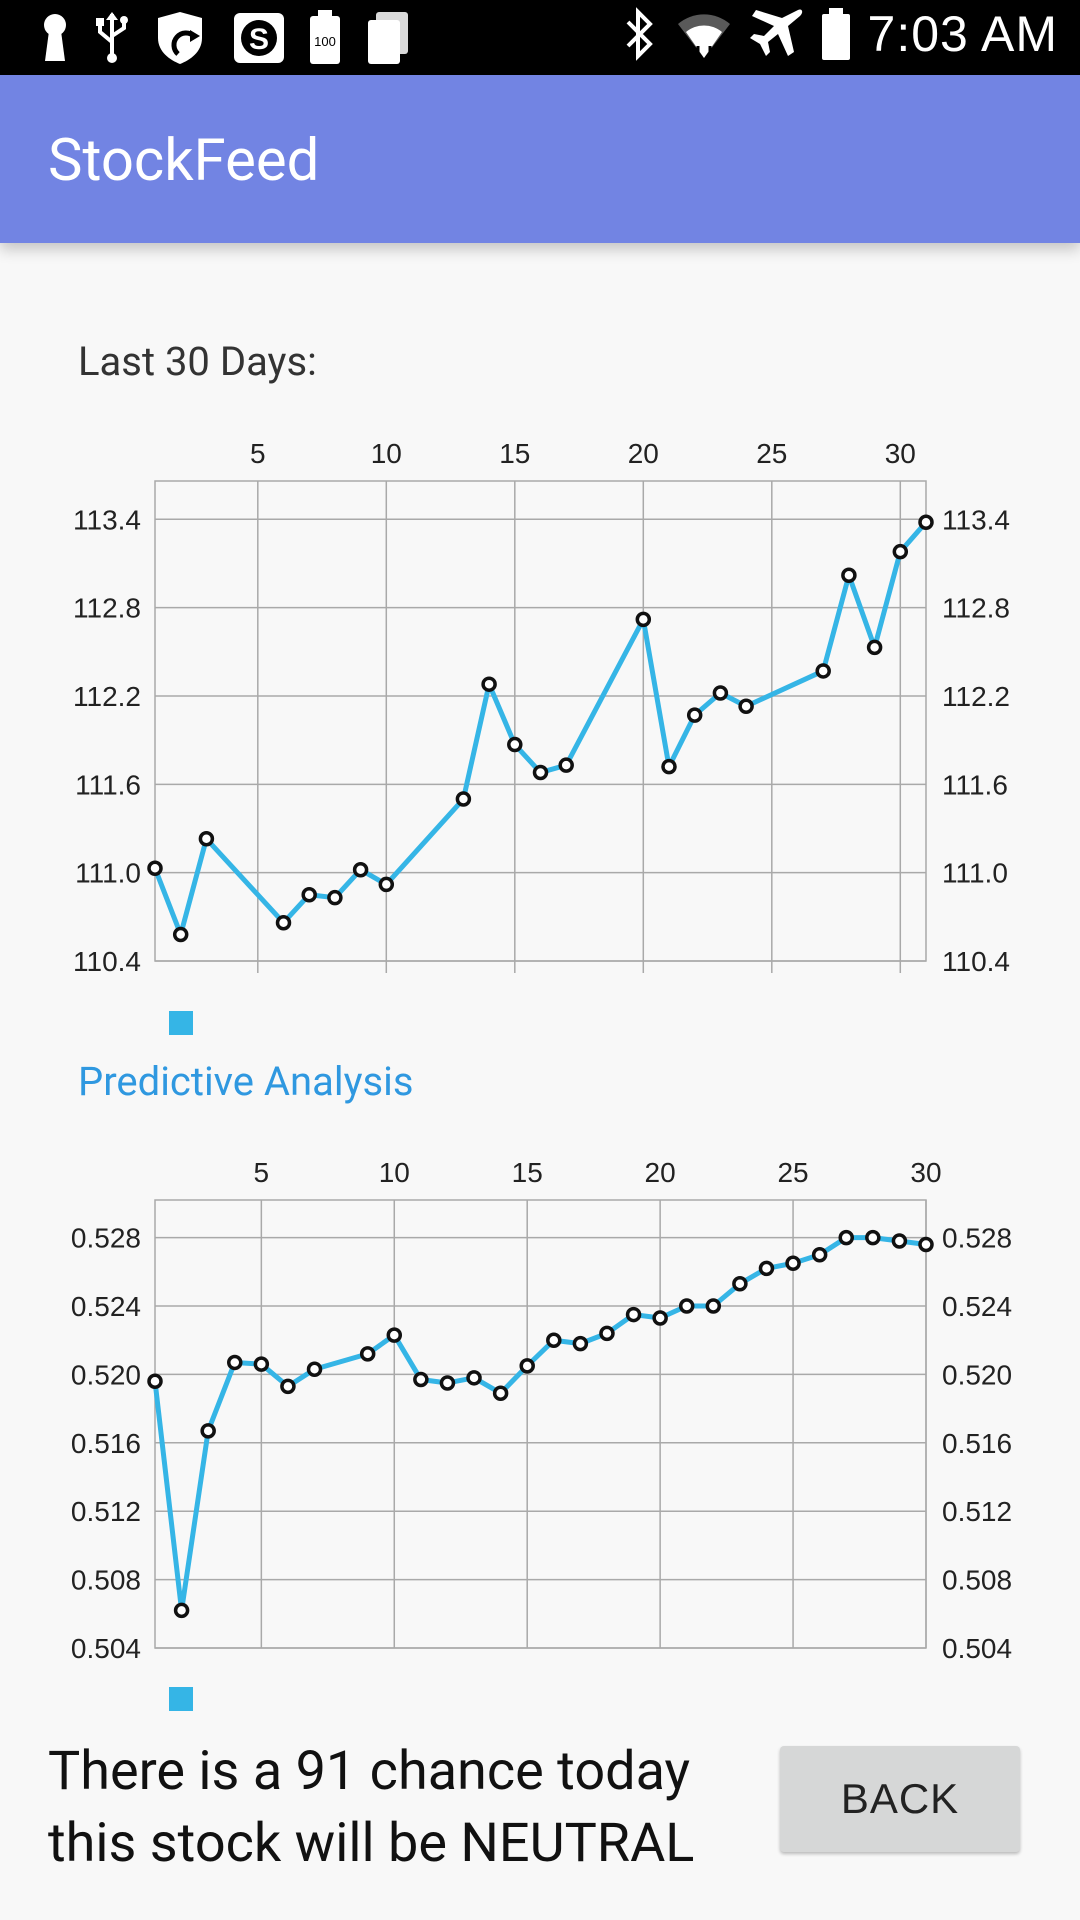 This screenshot has height=1920, width=1080. Describe the element at coordinates (835, 34) in the screenshot. I see `battery-icon` at that location.